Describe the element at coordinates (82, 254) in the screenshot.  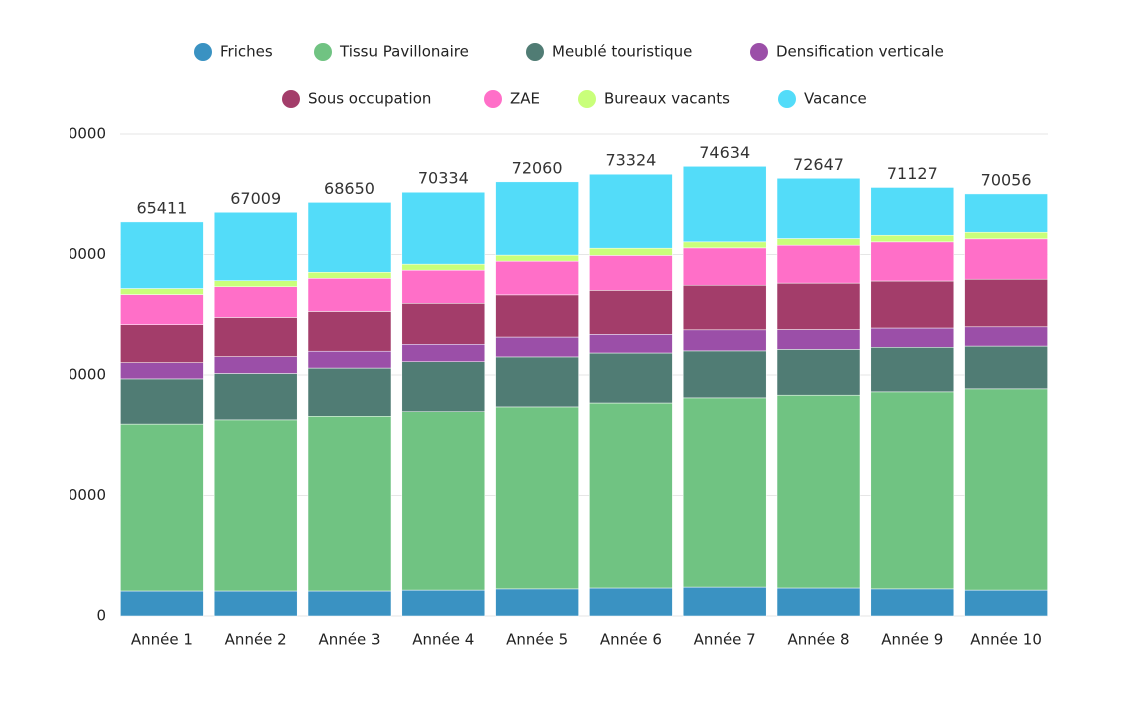
I see `y-tick-label: 60000` at that location.